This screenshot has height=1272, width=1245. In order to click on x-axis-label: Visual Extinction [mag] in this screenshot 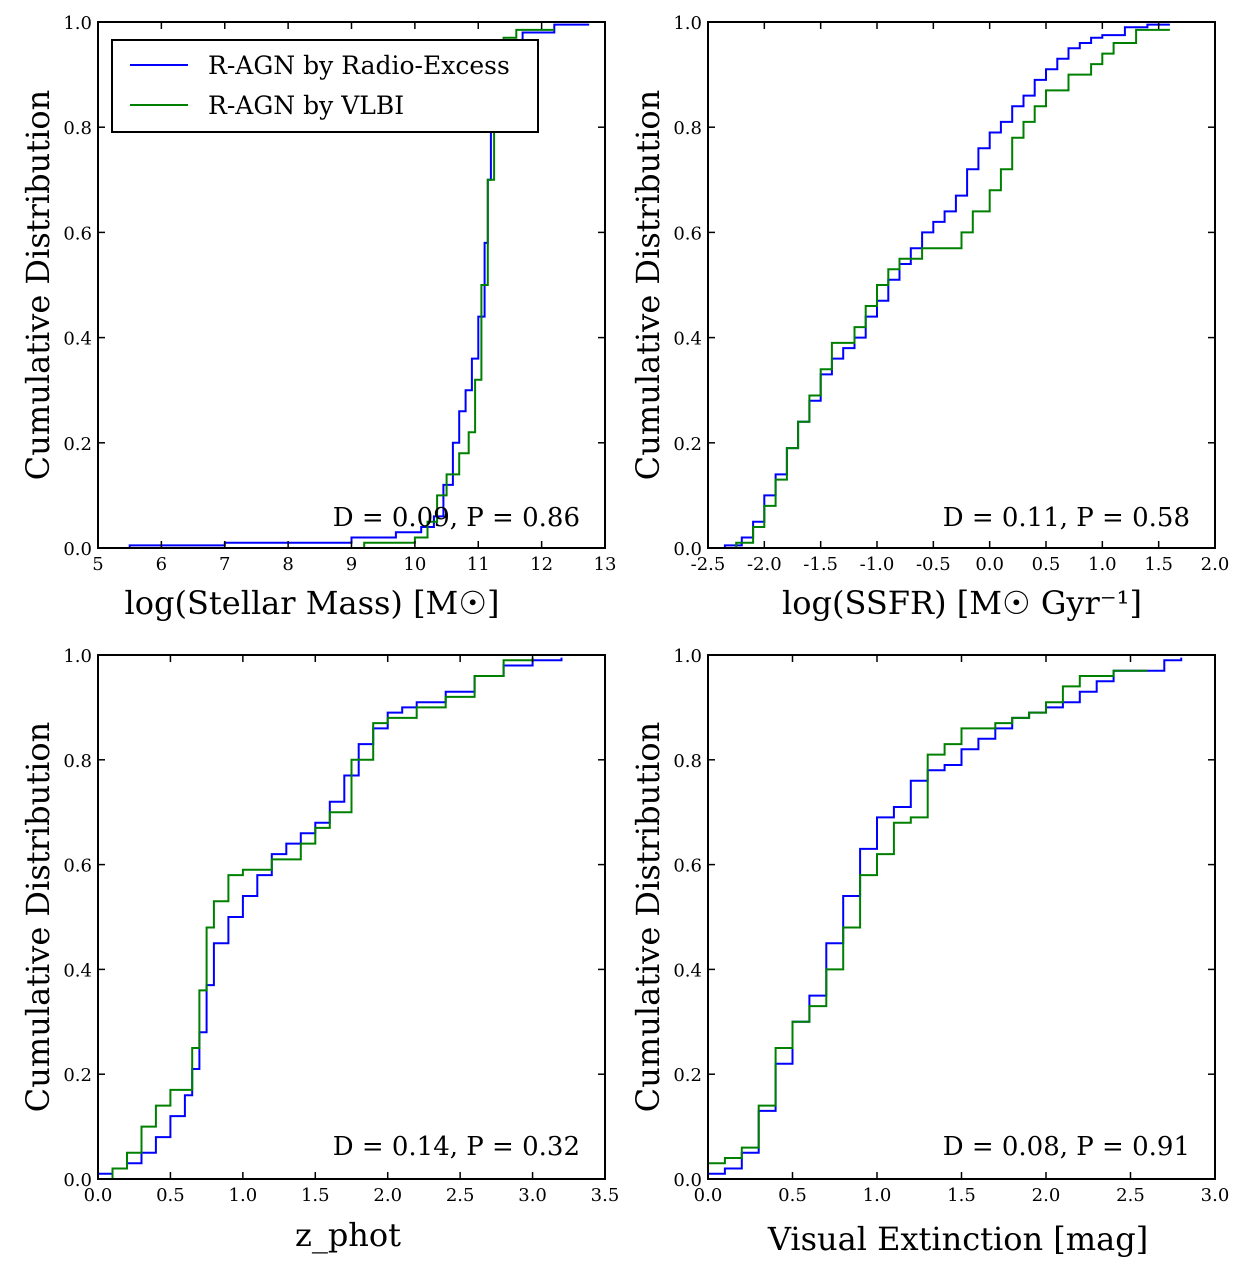, I will do `click(957, 1239)`.